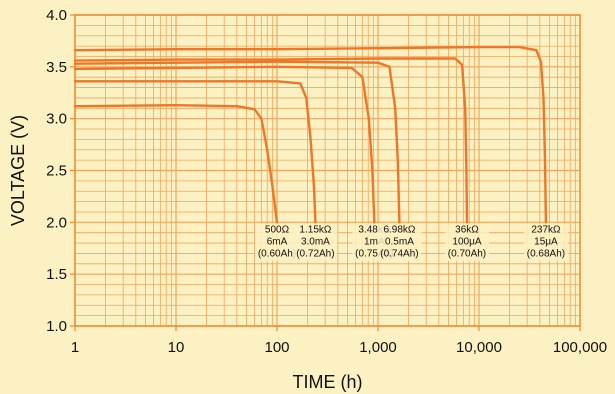 This screenshot has height=394, width=615. What do you see at coordinates (399, 253) in the screenshot?
I see `series-annotation-line: (0.74Ah)` at bounding box center [399, 253].